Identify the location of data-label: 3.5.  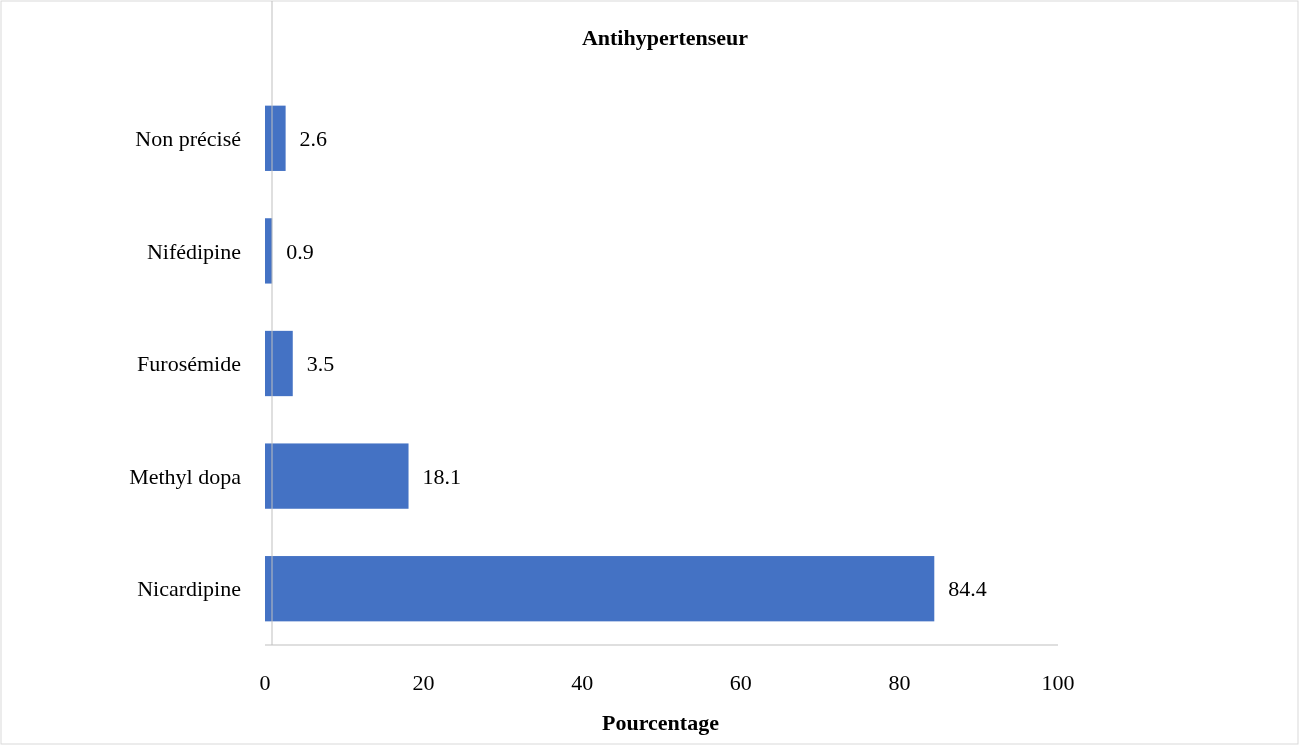
(320, 364).